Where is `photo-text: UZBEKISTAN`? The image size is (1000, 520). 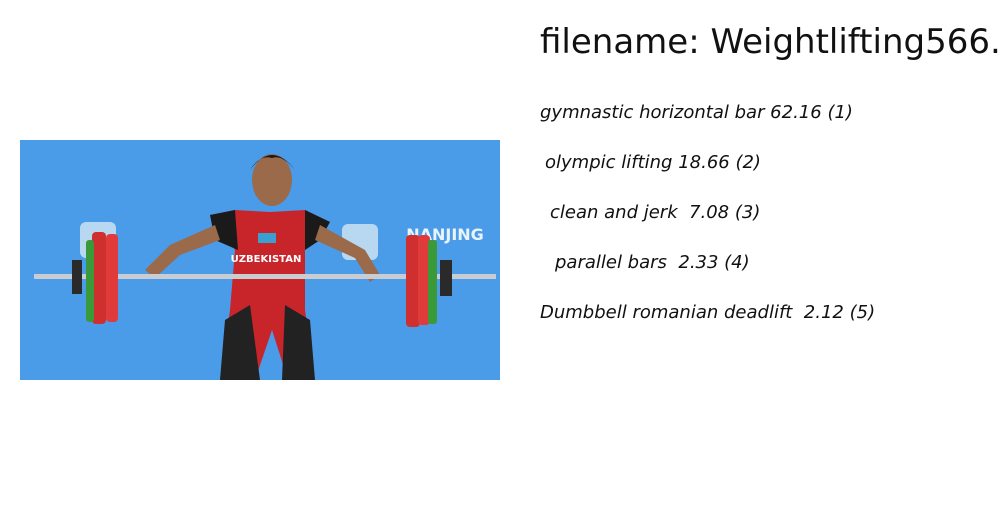
photo-text: UZBEKISTAN is located at coordinates (266, 259).